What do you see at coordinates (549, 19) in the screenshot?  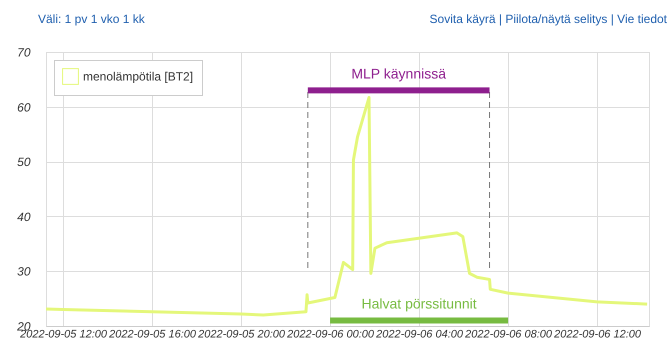 I see `text: Sovita käyrä | Piilota/näytä selitys | Vie tiedot` at bounding box center [549, 19].